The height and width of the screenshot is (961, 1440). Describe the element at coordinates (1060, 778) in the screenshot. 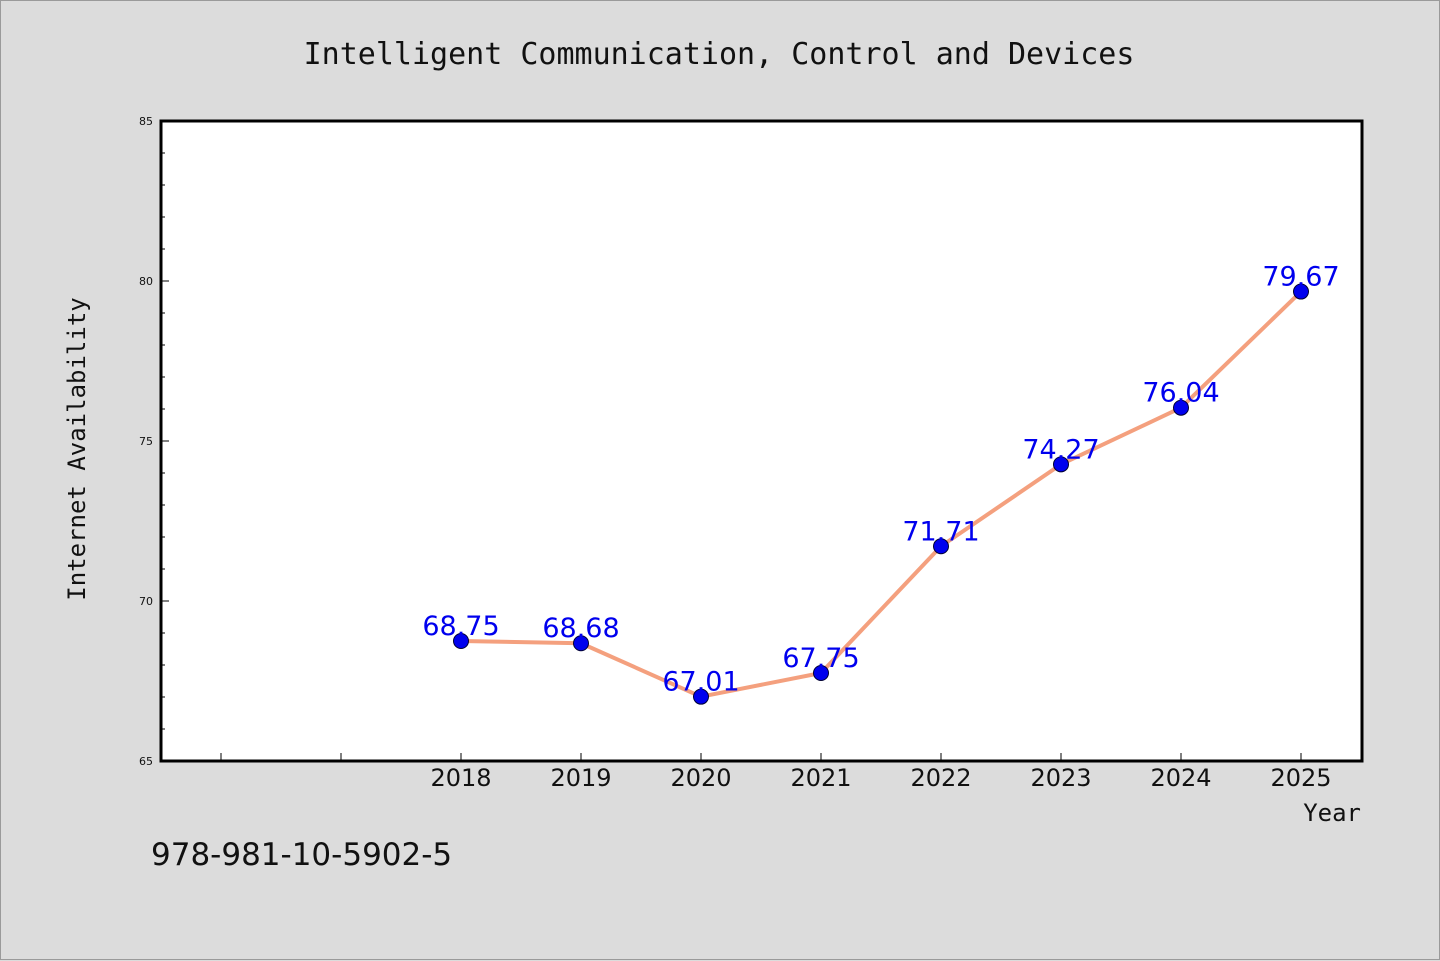

I see `x-tick-label: 2023` at that location.